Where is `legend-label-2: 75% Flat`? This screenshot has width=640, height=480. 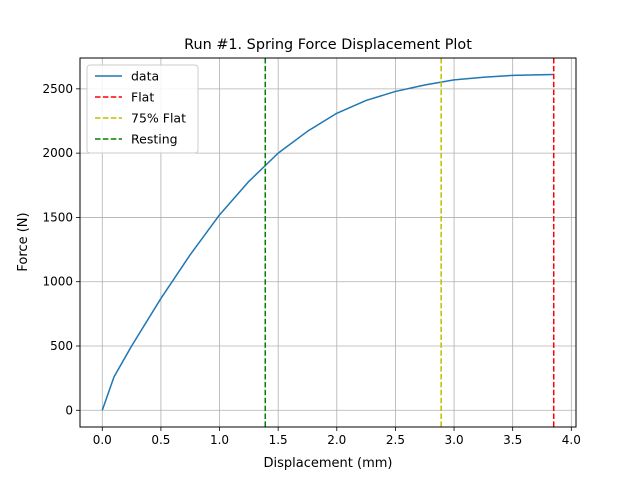
legend-label-2: 75% Flat is located at coordinates (158, 118).